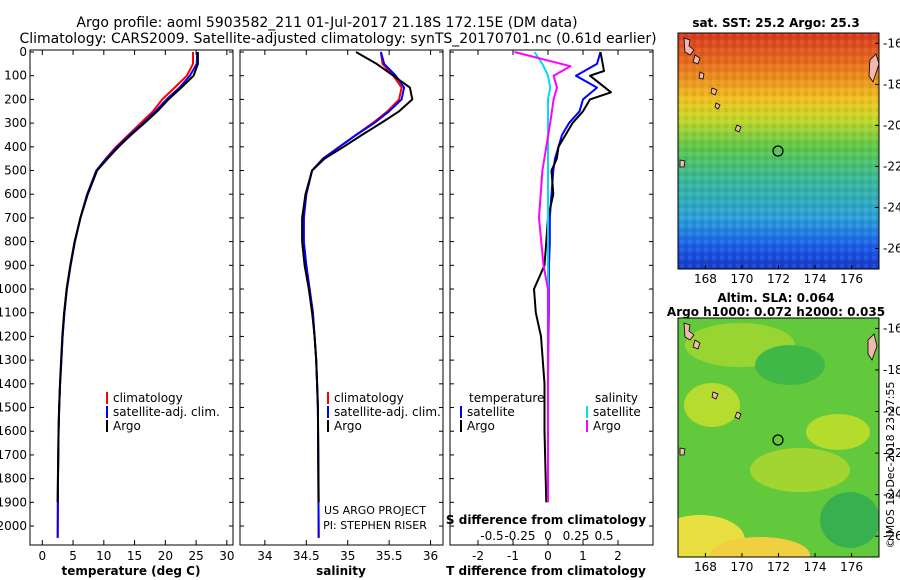  Describe the element at coordinates (389, 556) in the screenshot. I see `x-tick-label: 35.5` at that location.